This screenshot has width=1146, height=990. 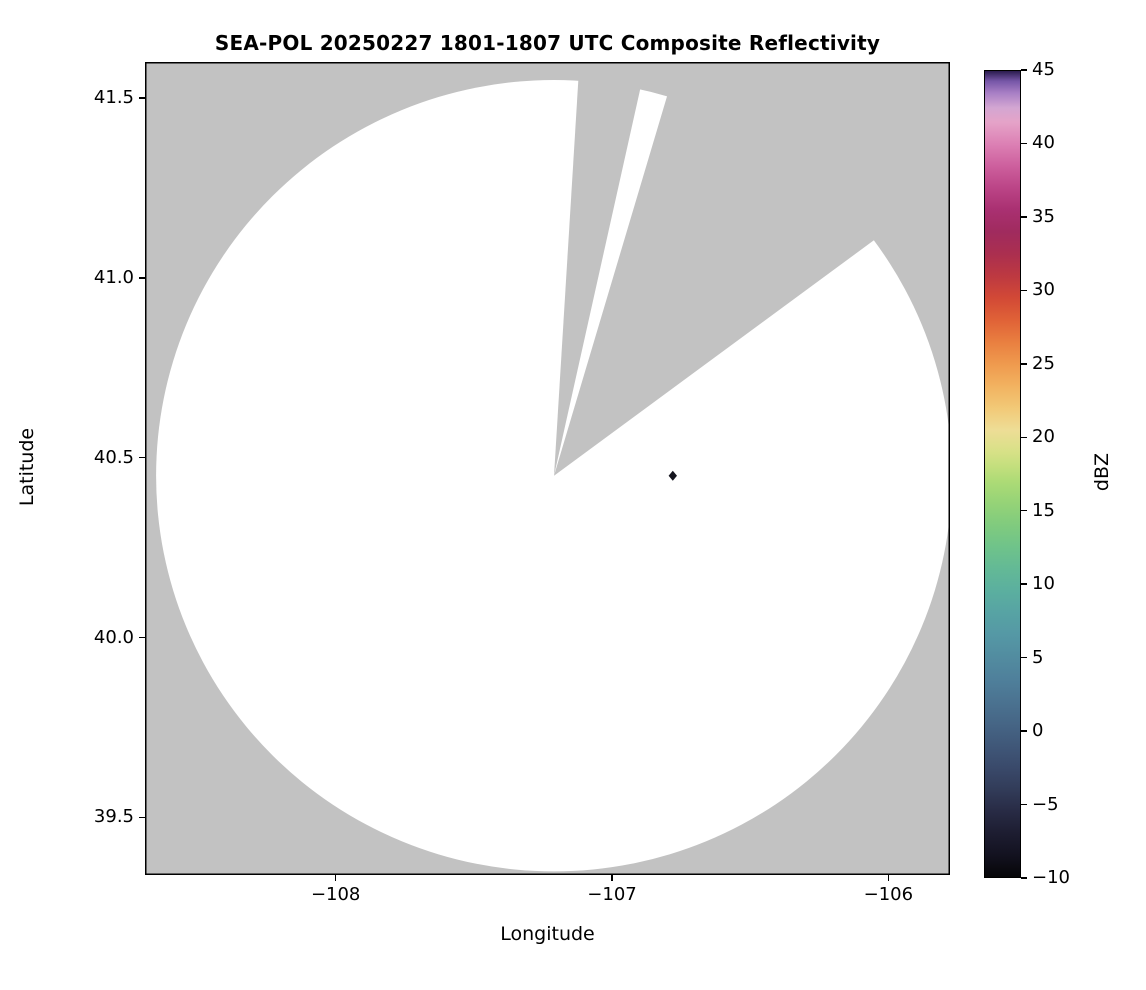 I want to click on colorbar-tick-label: −10, so click(x=1051, y=877).